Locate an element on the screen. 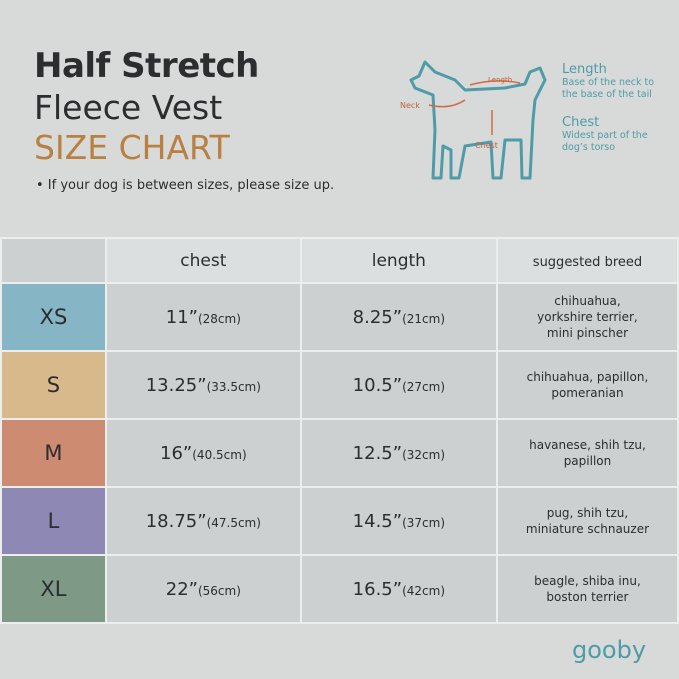 This screenshot has height=679, width=679. size-cell: XL is located at coordinates (53, 589).